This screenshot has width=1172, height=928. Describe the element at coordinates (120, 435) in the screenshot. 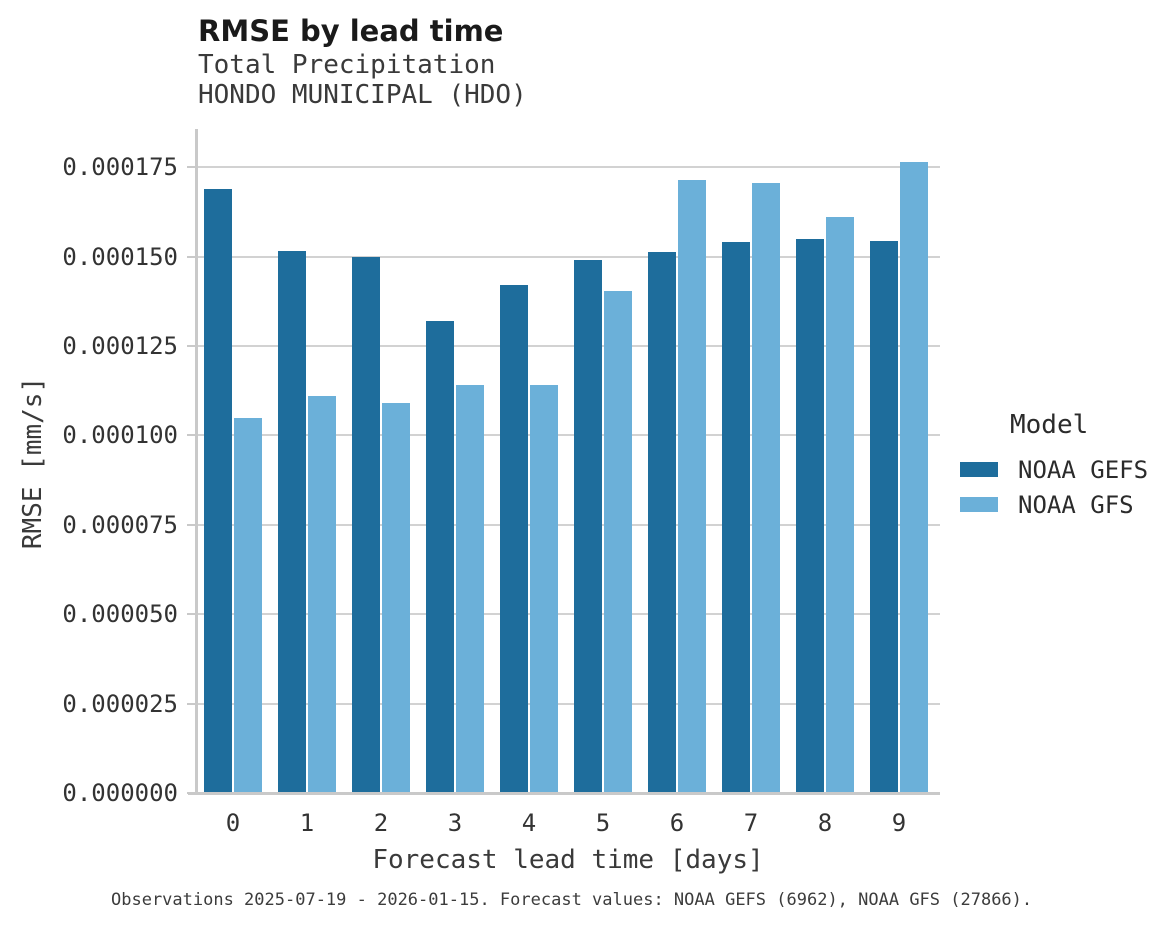

I see `y-tick-label: 0.000100` at that location.